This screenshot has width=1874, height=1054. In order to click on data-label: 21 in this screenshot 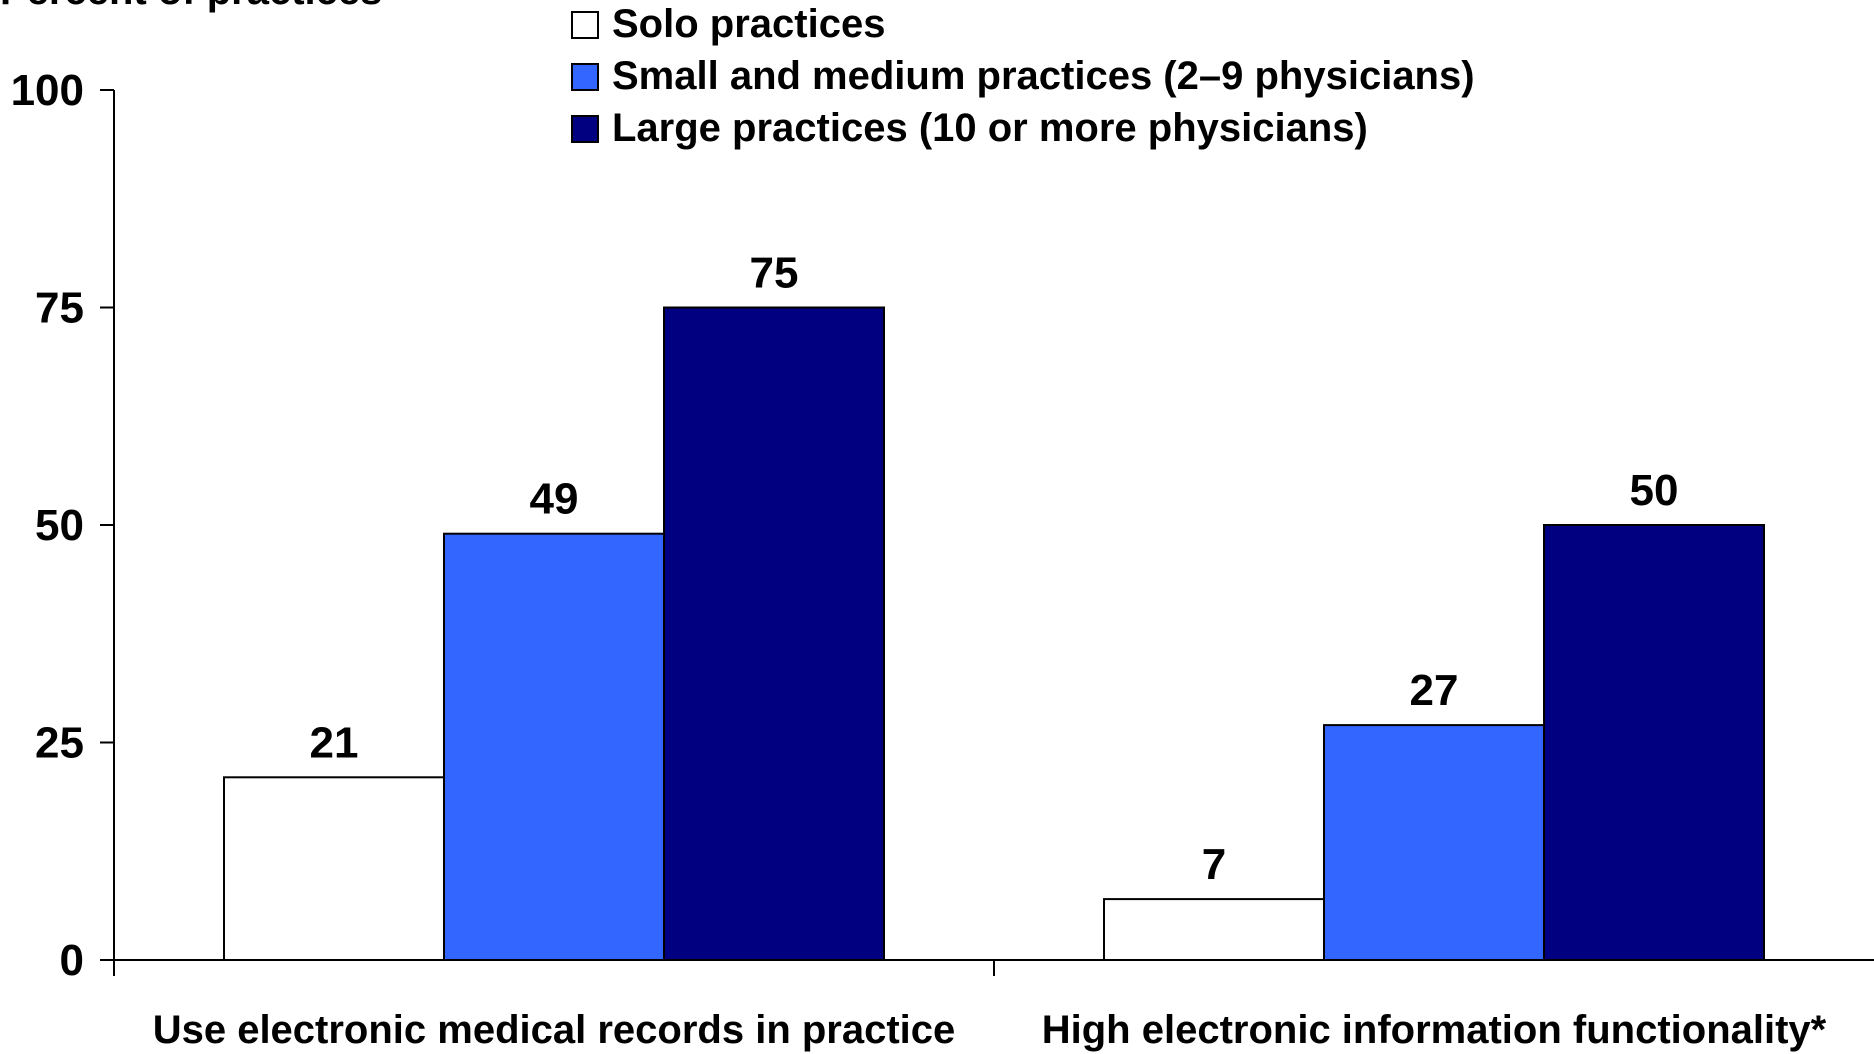, I will do `click(334, 742)`.